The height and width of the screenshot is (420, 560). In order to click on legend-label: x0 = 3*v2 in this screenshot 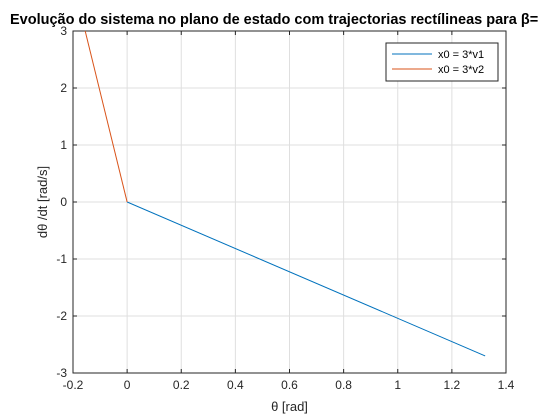, I will do `click(461, 70)`.